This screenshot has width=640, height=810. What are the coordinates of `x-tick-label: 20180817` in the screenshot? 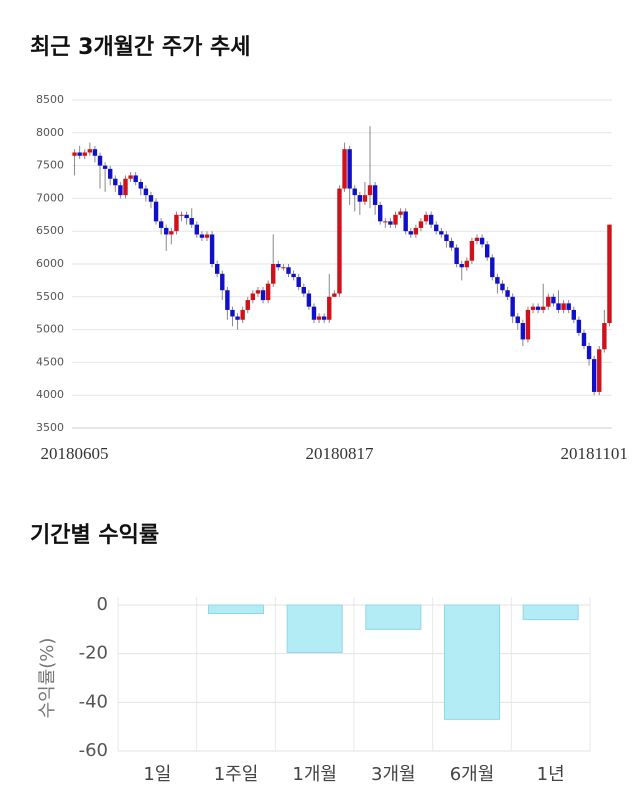 It's located at (339, 453).